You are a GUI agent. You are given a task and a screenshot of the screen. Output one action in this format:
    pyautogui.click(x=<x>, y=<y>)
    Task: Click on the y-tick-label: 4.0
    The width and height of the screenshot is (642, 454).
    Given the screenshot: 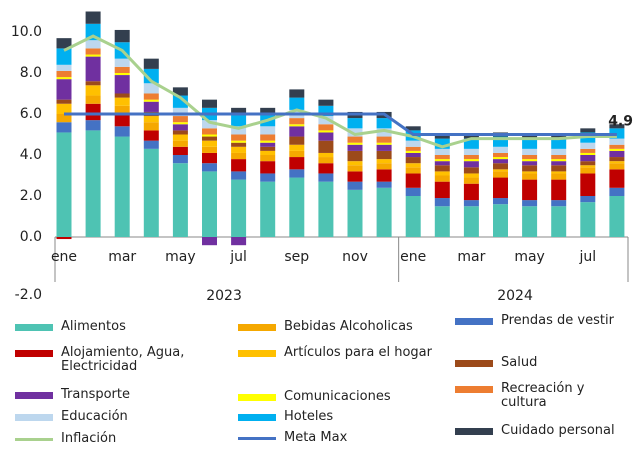 What is the action you would take?
    pyautogui.click(x=31, y=155)
    